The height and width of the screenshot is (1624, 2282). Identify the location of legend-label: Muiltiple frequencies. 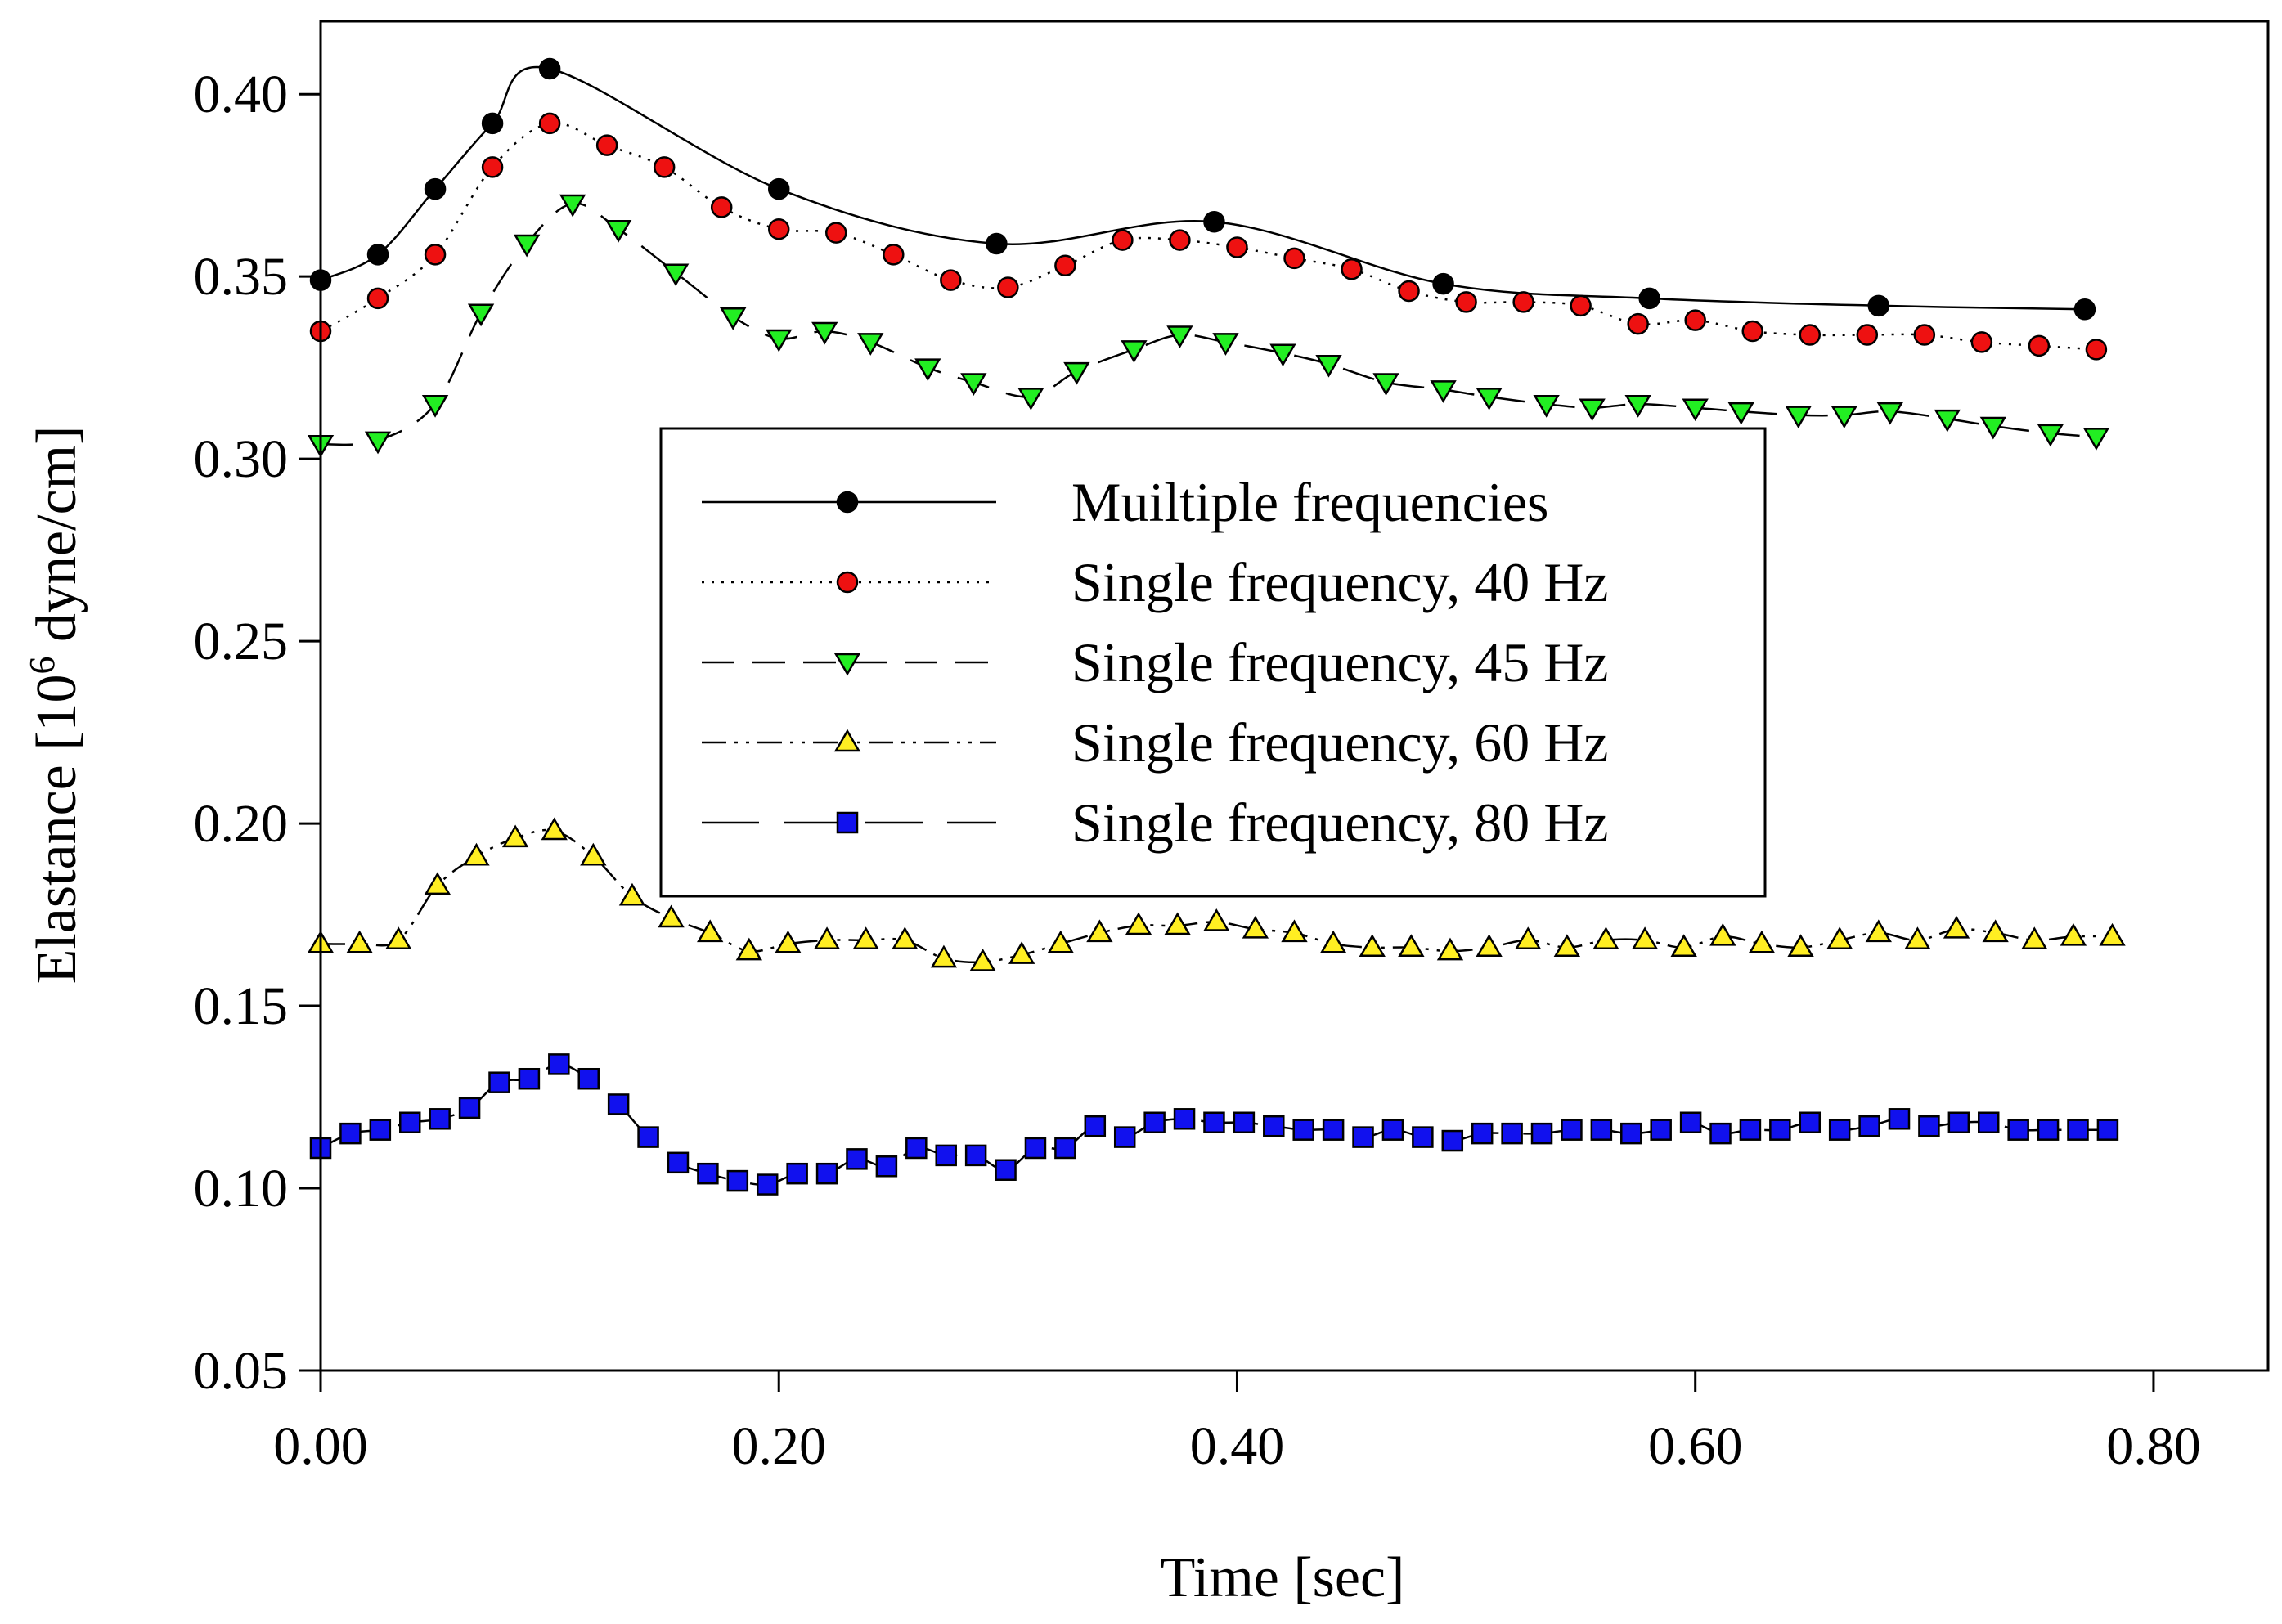
(1309, 502).